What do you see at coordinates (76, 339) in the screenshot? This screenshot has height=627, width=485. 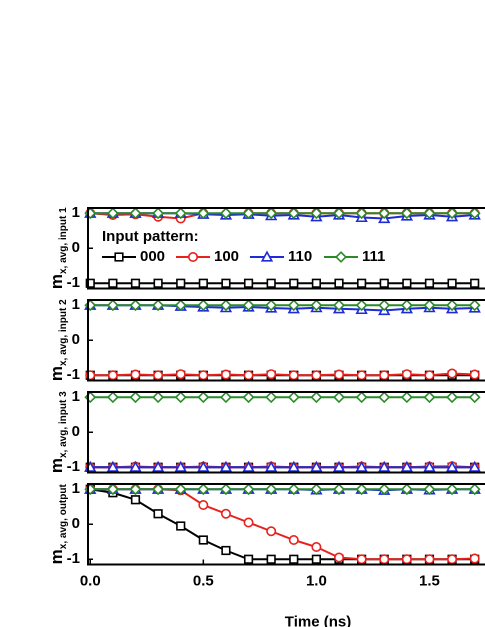 I see `y-tick-label: 0` at bounding box center [76, 339].